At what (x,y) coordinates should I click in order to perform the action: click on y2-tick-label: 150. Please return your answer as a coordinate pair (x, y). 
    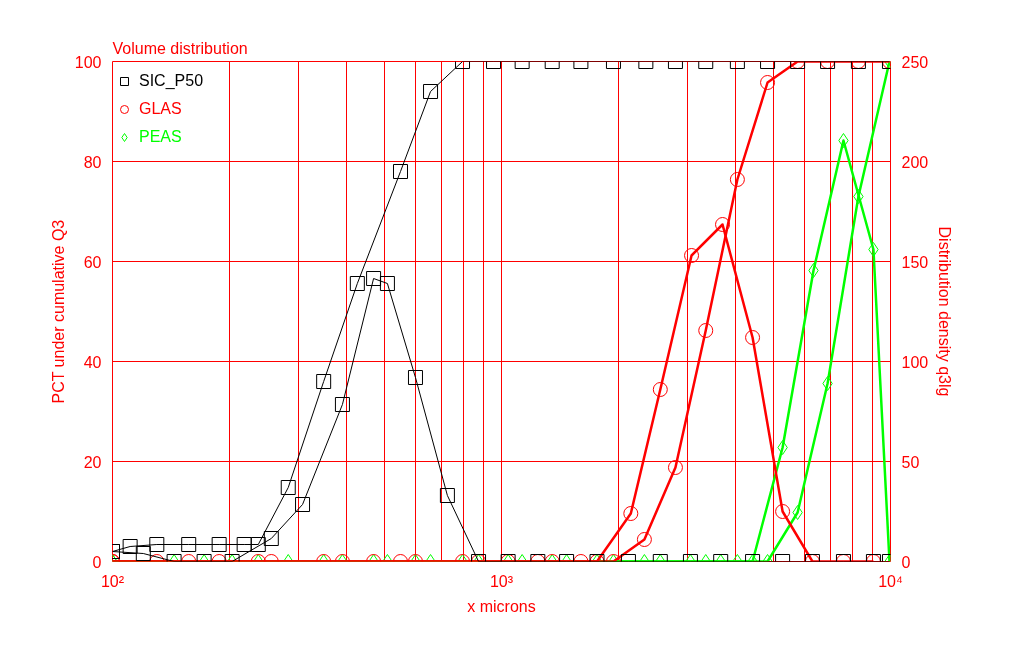
    Looking at the image, I should click on (915, 262).